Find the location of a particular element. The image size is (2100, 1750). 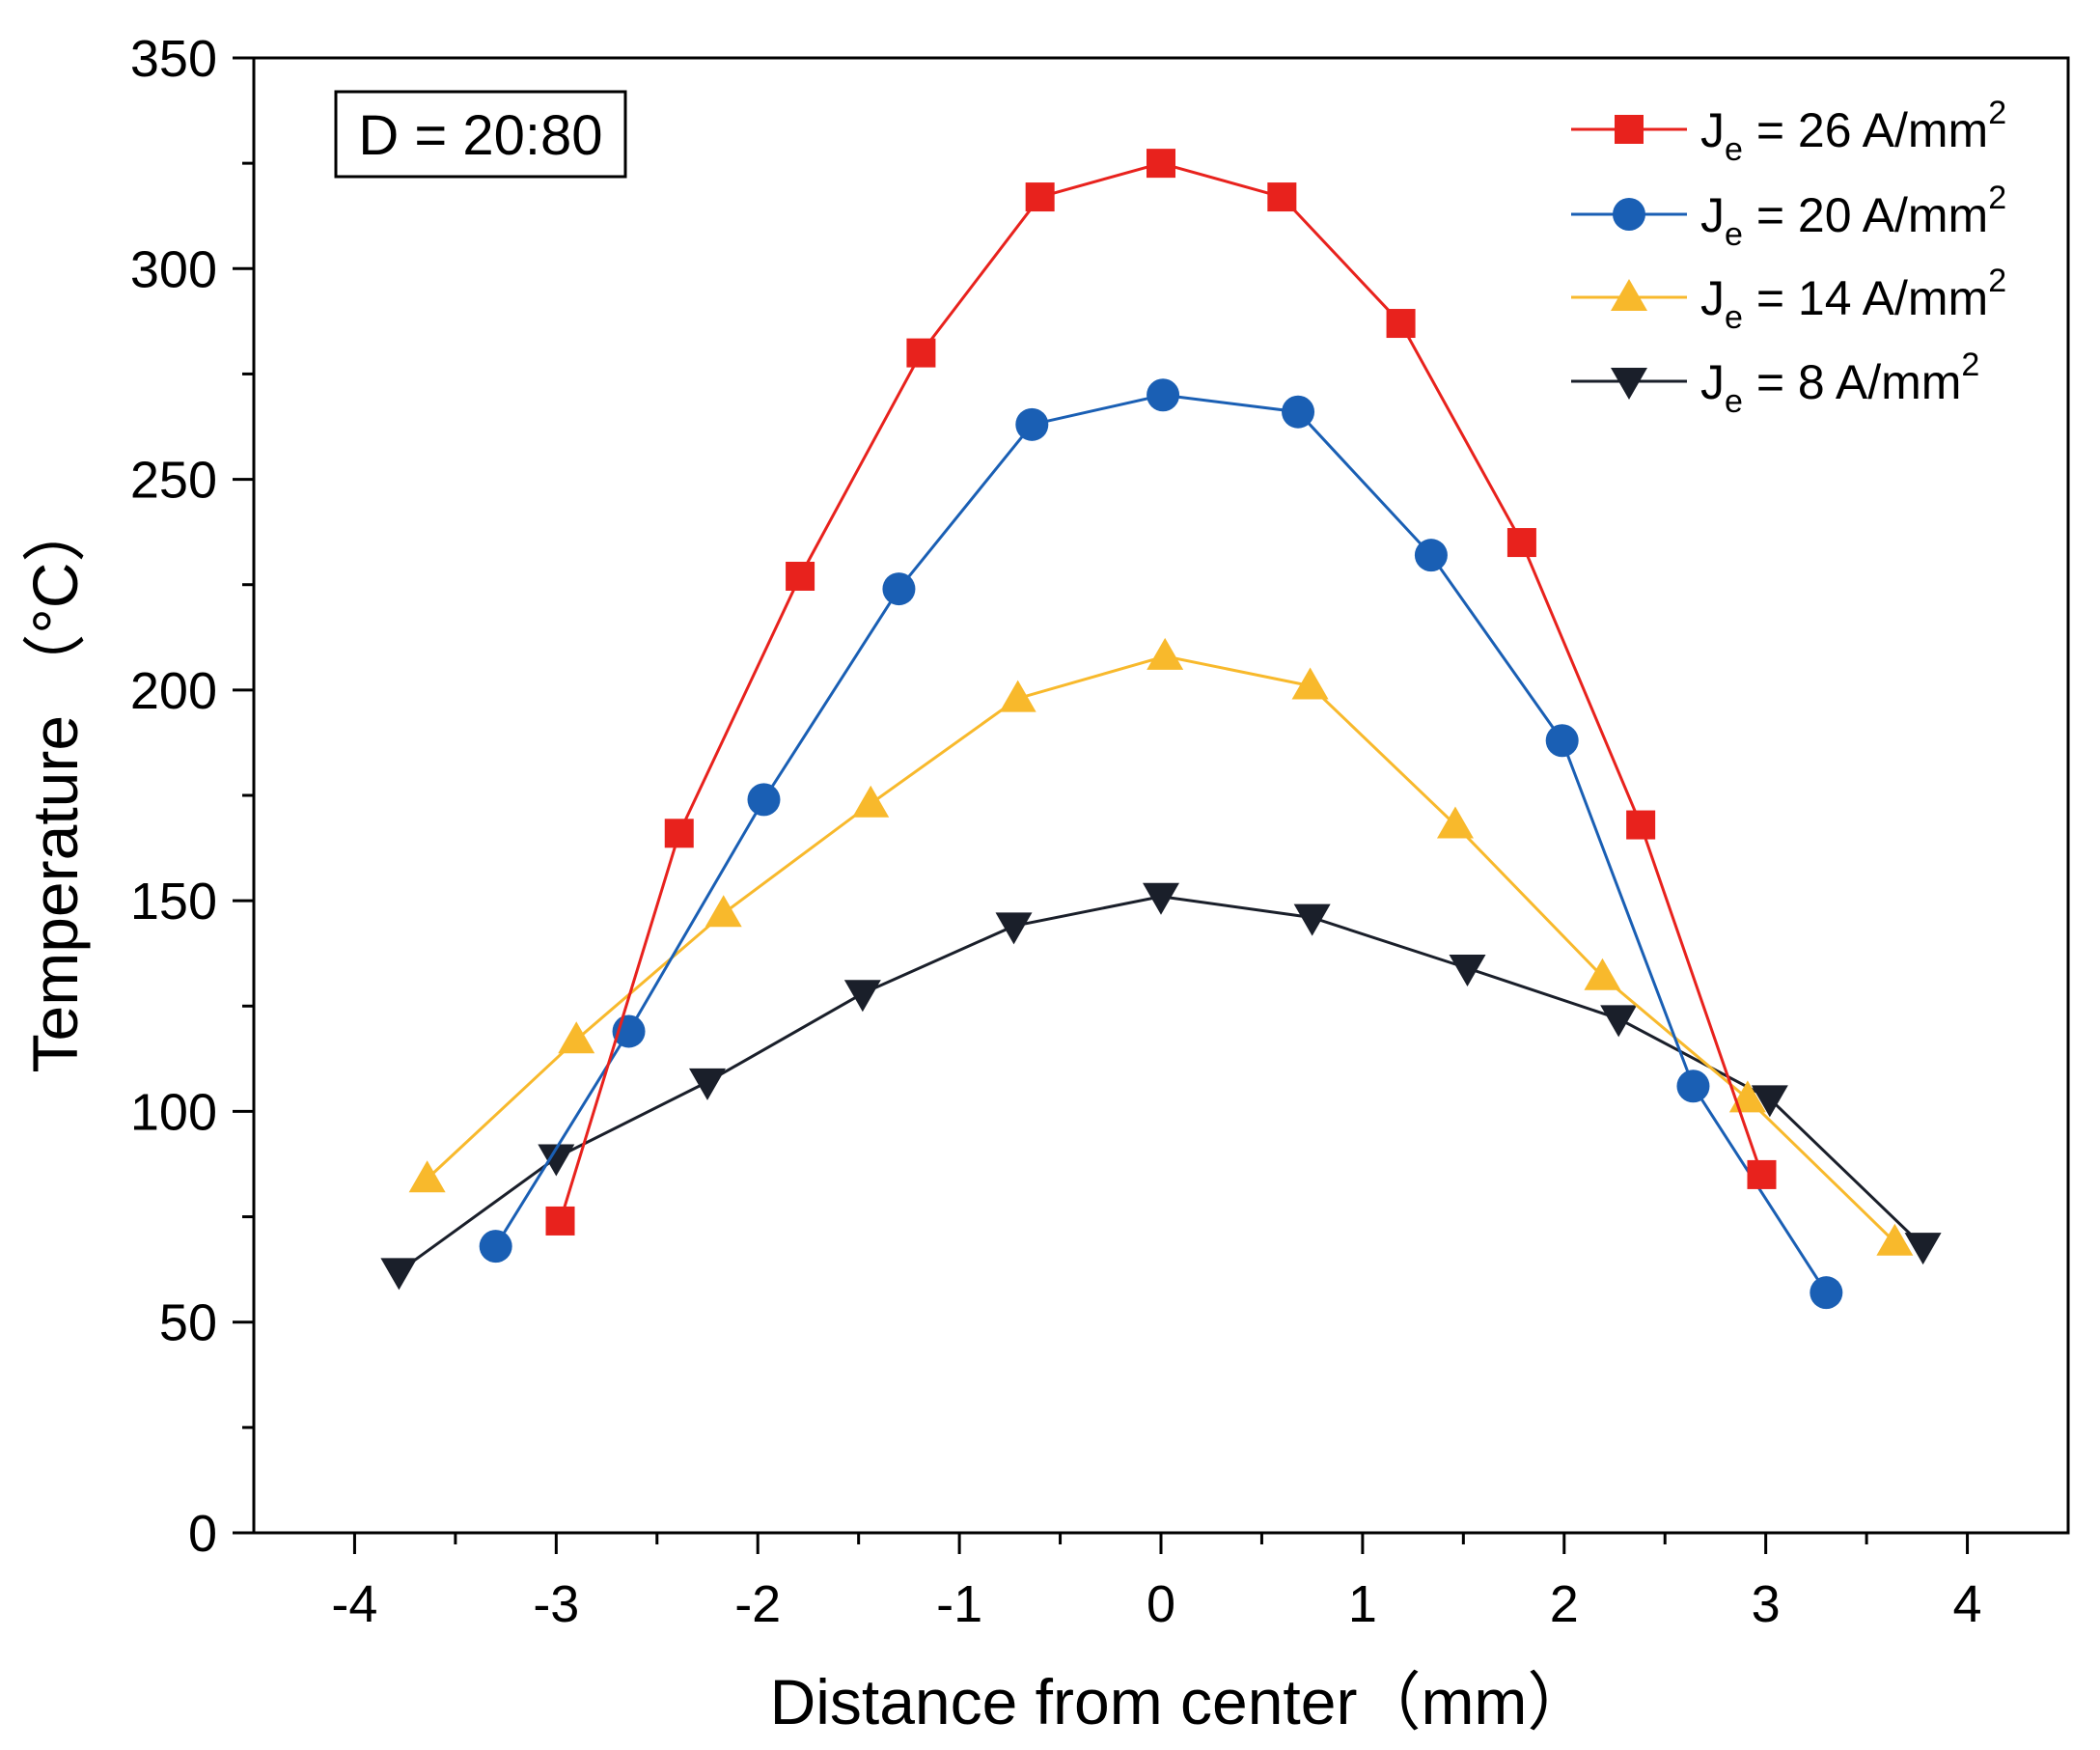

legend-item-0: Je = 26 A/mm2 is located at coordinates (1788, 131).